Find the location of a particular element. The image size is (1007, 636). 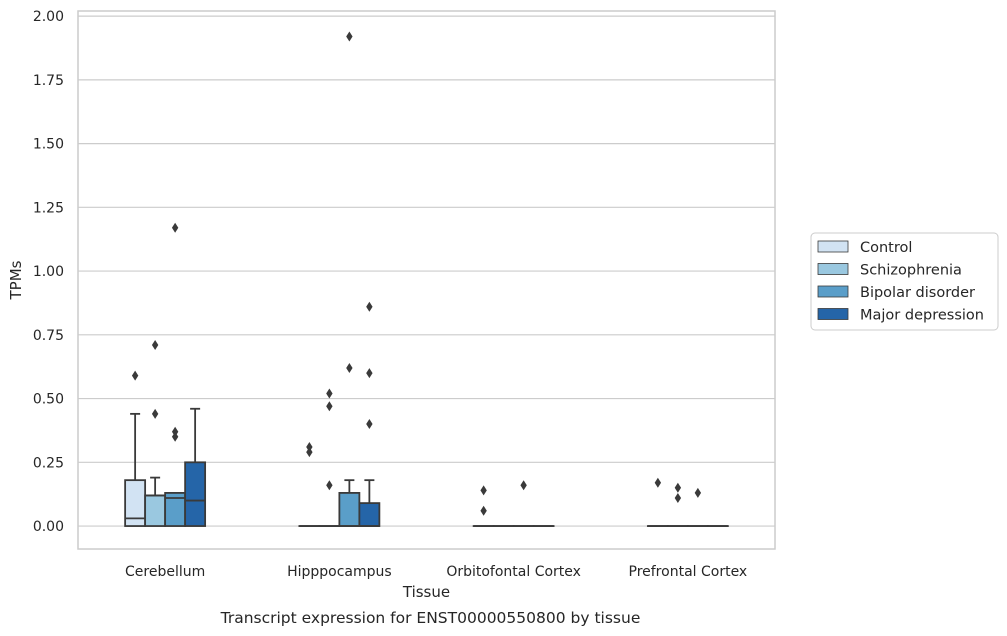

legend-label: Schizophrenia is located at coordinates (911, 271).